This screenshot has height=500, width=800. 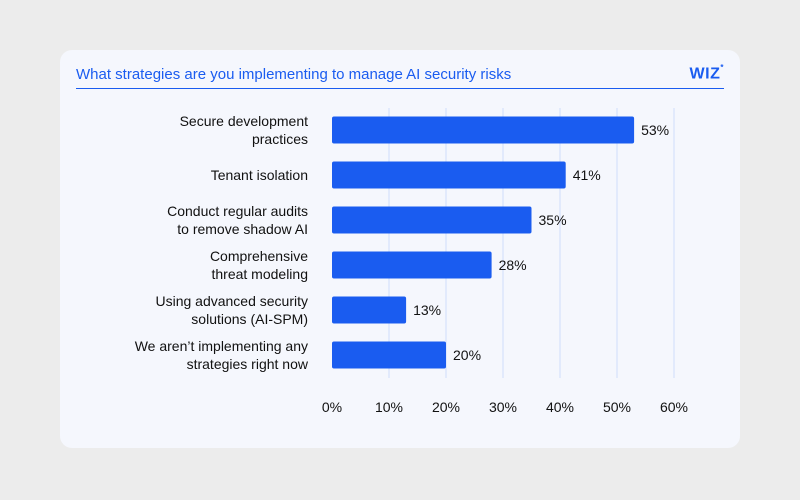 What do you see at coordinates (259, 274) in the screenshot?
I see `category-label-line: threat modeling` at bounding box center [259, 274].